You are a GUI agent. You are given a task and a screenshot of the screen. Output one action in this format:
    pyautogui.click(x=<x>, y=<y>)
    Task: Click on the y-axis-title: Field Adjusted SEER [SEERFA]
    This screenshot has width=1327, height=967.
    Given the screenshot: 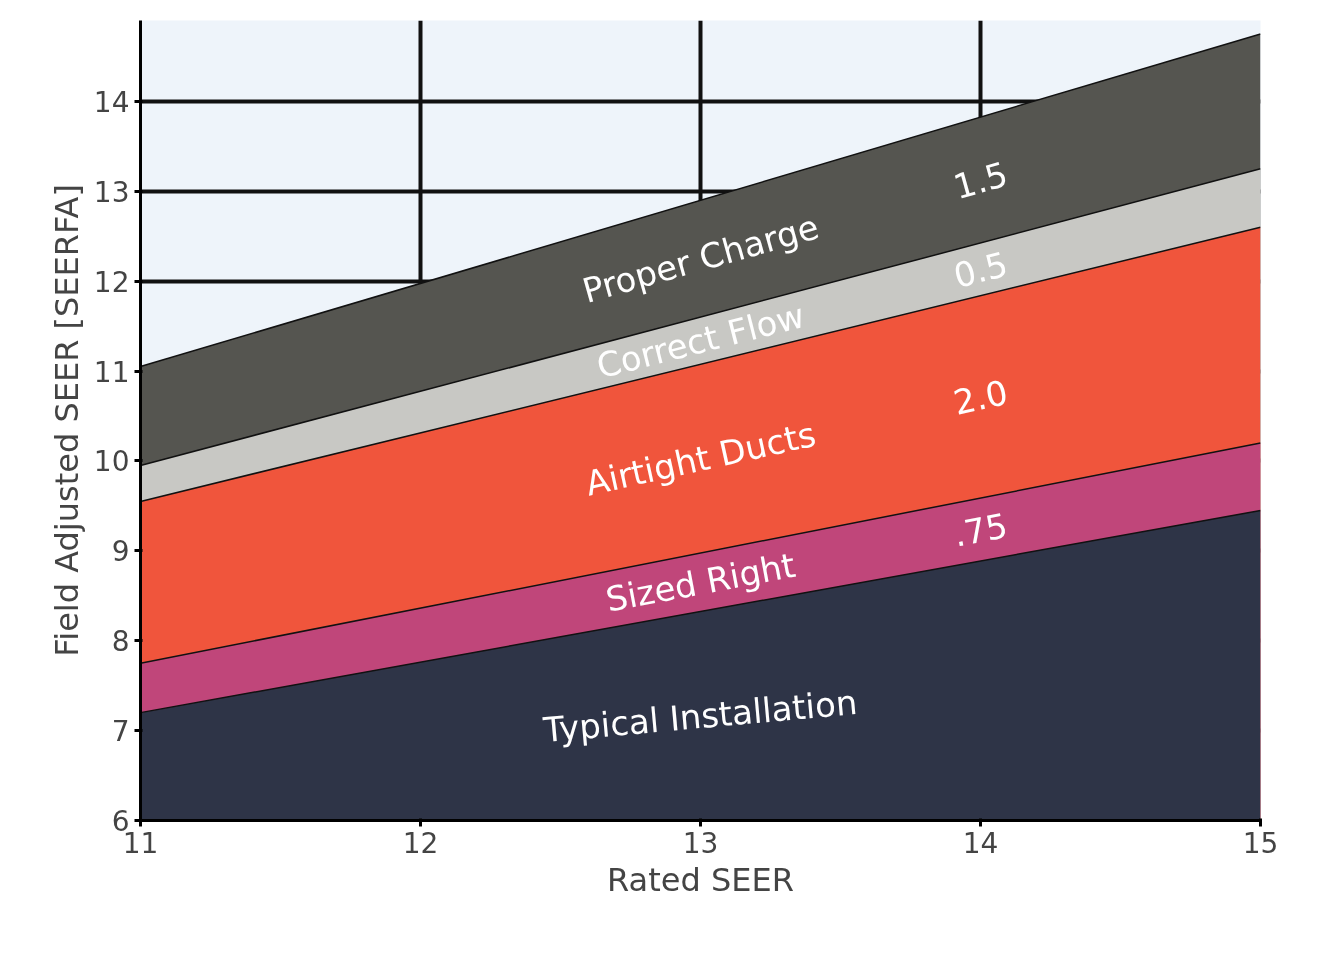 What is the action you would take?
    pyautogui.click(x=66, y=420)
    